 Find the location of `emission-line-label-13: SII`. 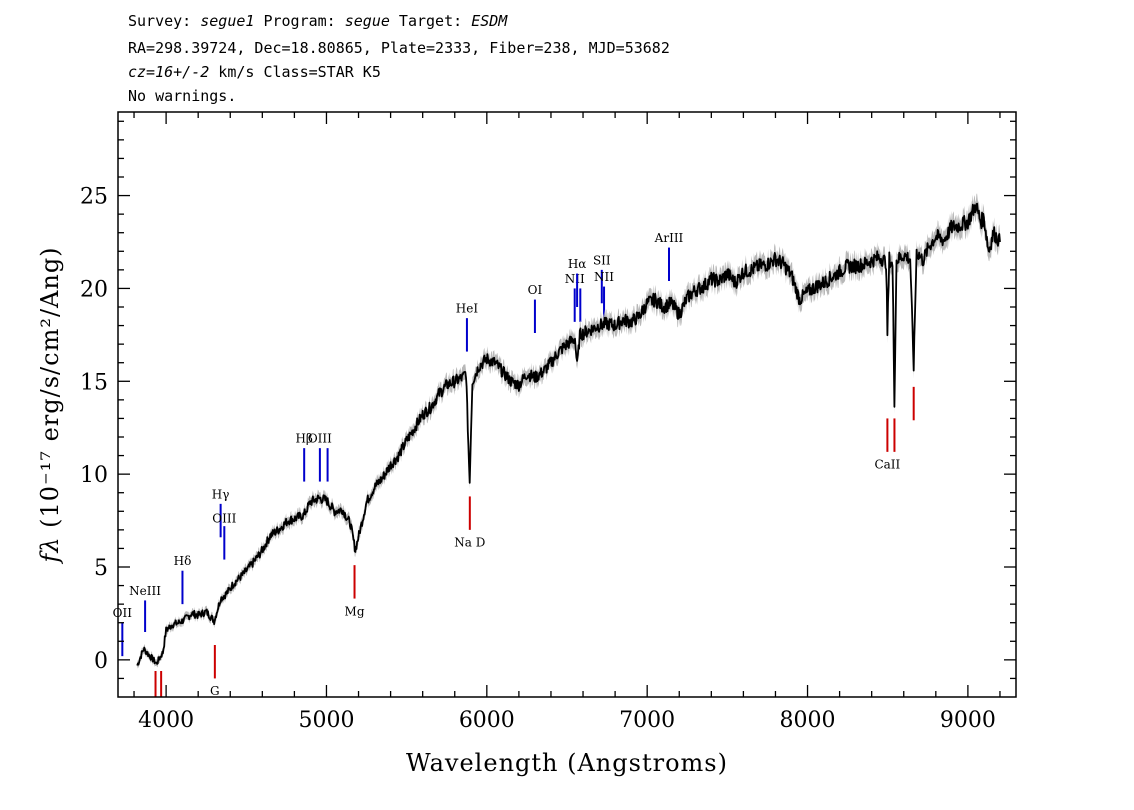

emission-line-label-13: SII is located at coordinates (602, 260).